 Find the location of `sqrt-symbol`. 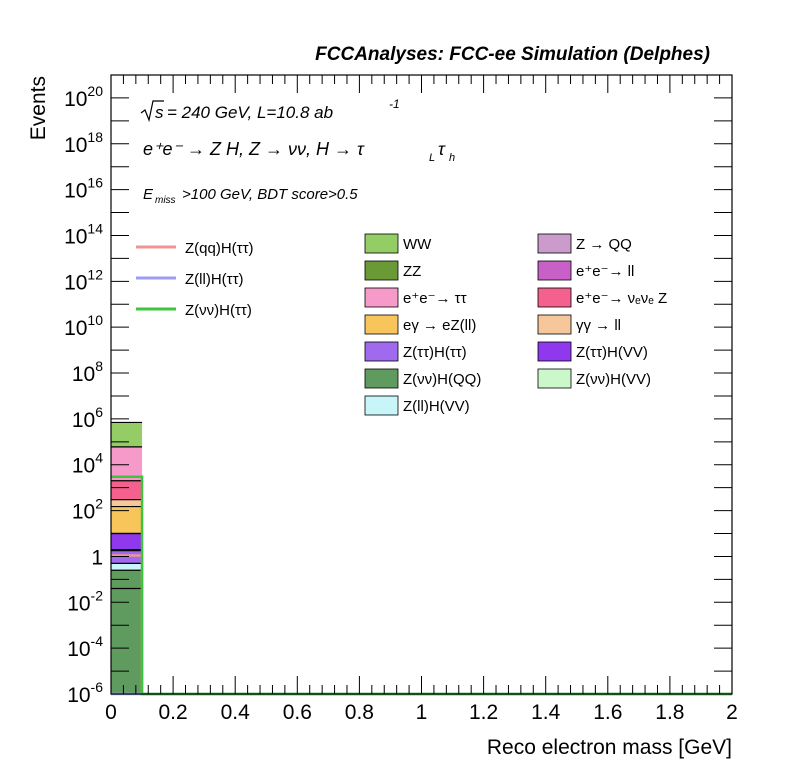

sqrt-symbol is located at coordinates (152, 111).